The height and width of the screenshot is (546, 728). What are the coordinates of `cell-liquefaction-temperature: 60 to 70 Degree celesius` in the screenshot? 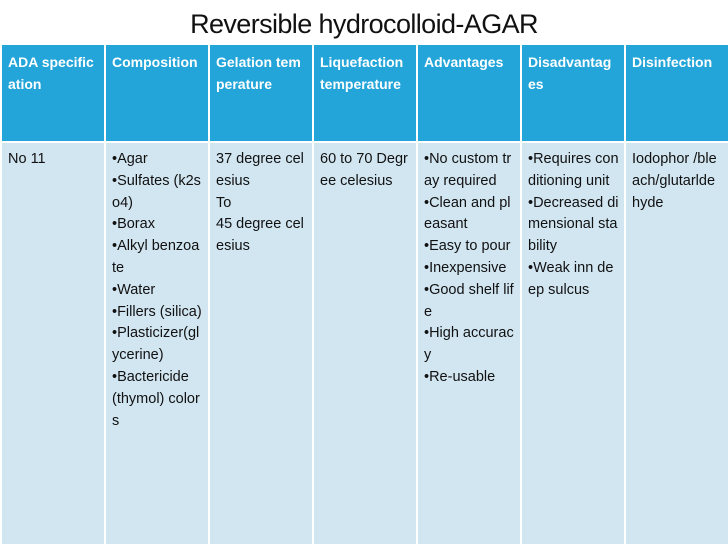 It's located at (365, 343).